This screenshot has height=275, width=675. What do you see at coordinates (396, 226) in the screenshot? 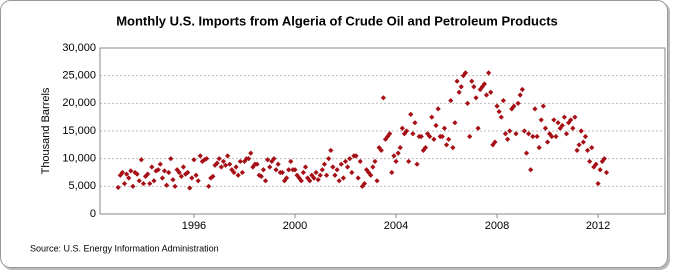
I see `x-tick-label: 2004` at bounding box center [396, 226].